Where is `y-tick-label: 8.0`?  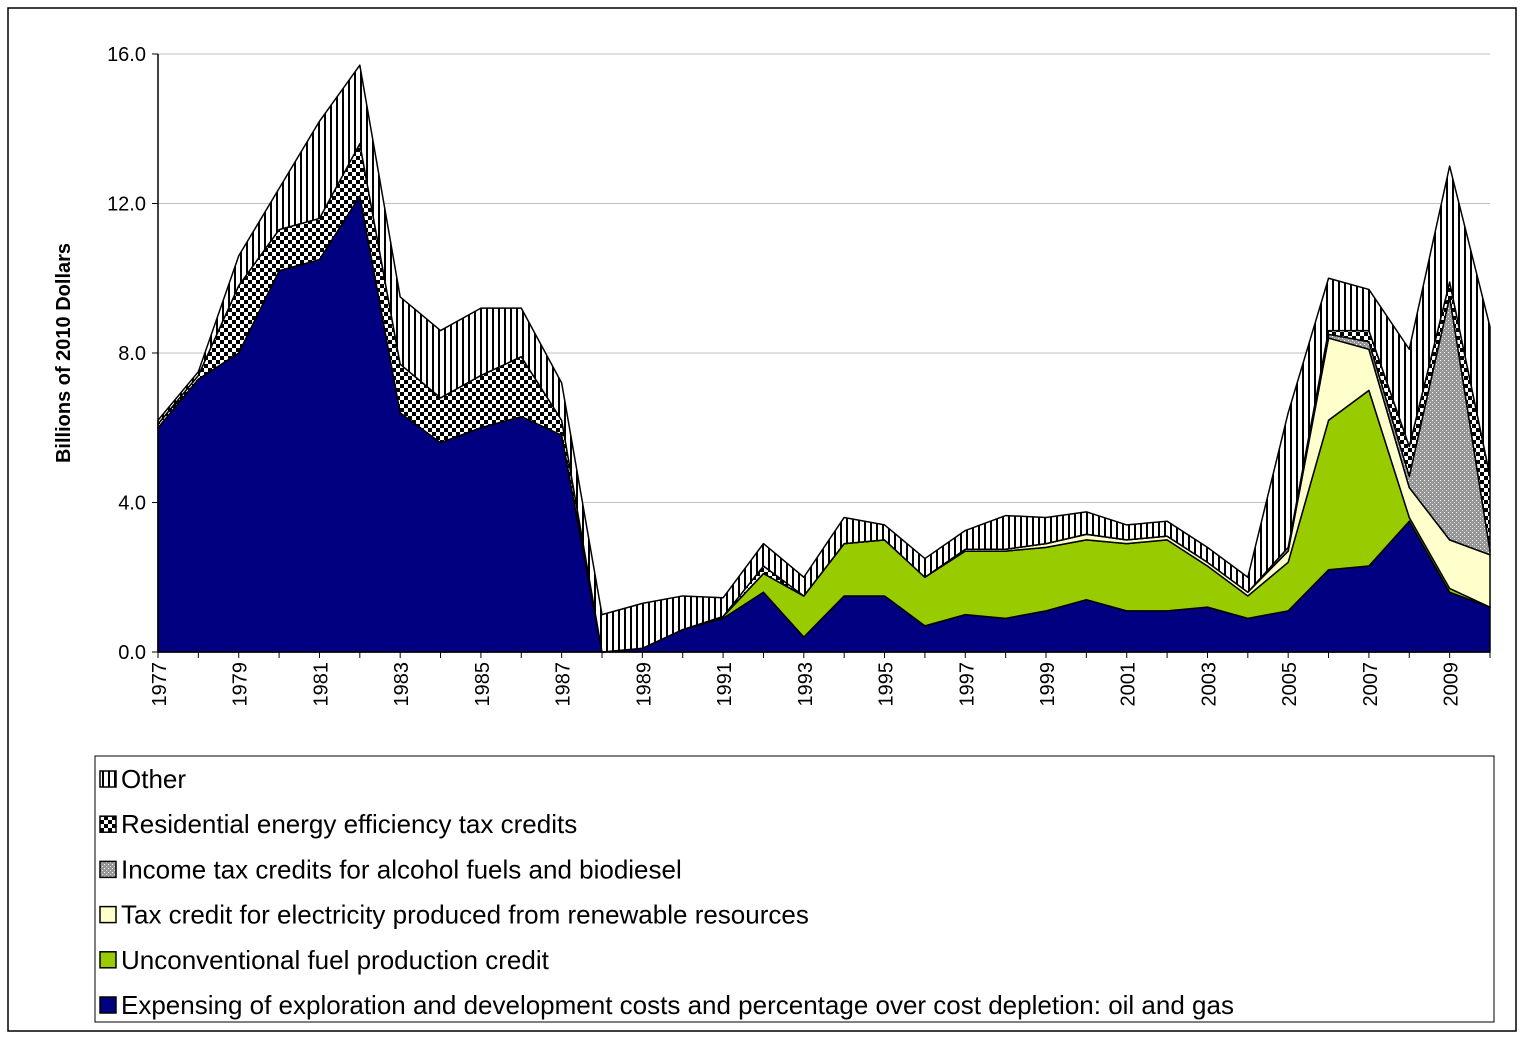 y-tick-label: 8.0 is located at coordinates (132, 354).